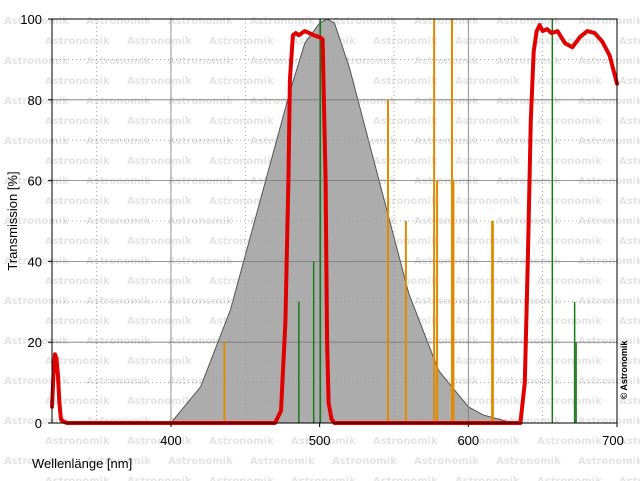  I want to click on x-tick-label: 700, so click(613, 440).